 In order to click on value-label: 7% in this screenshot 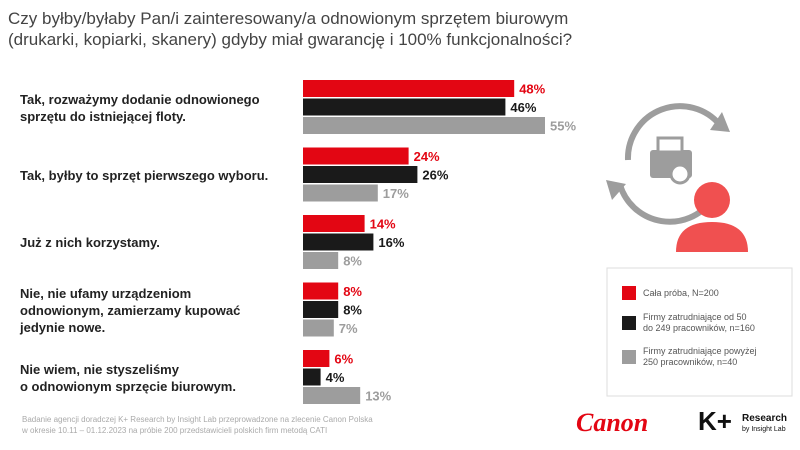, I will do `click(348, 328)`.